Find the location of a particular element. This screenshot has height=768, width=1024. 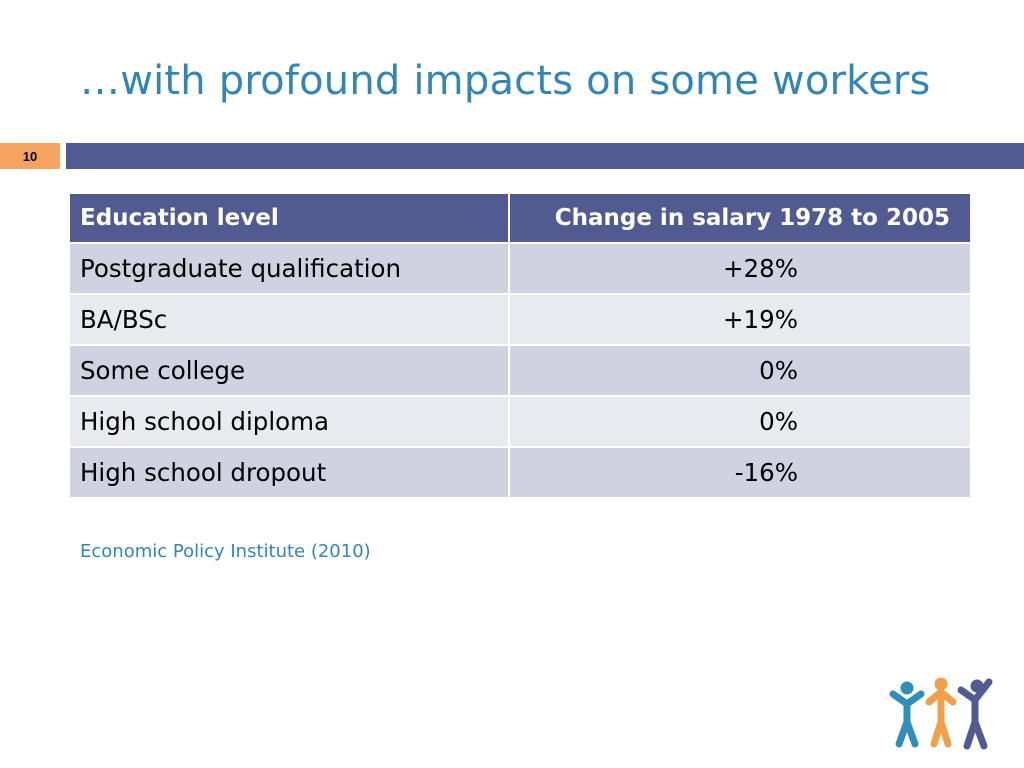

cell-education-level: Postgraduate qualification is located at coordinates (289, 268).